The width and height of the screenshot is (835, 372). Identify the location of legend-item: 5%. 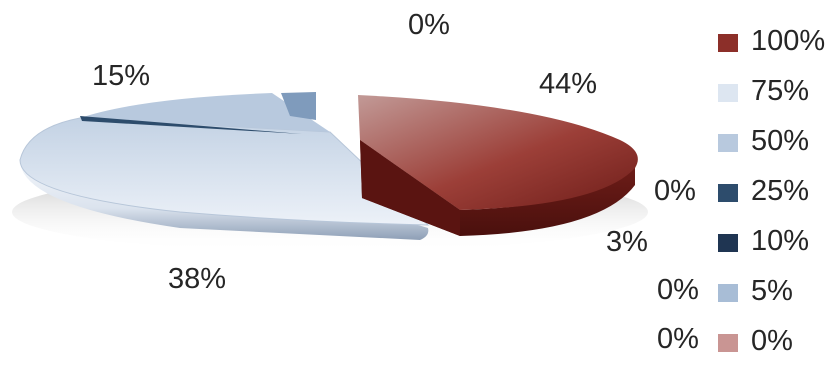
(772, 297).